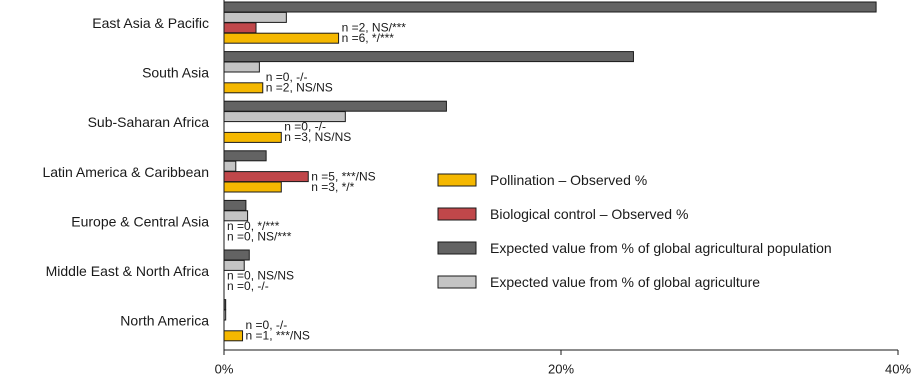 Image resolution: width=913 pixels, height=376 pixels. Describe the element at coordinates (150, 23) in the screenshot. I see `category-label: East Asia & Pacific` at that location.